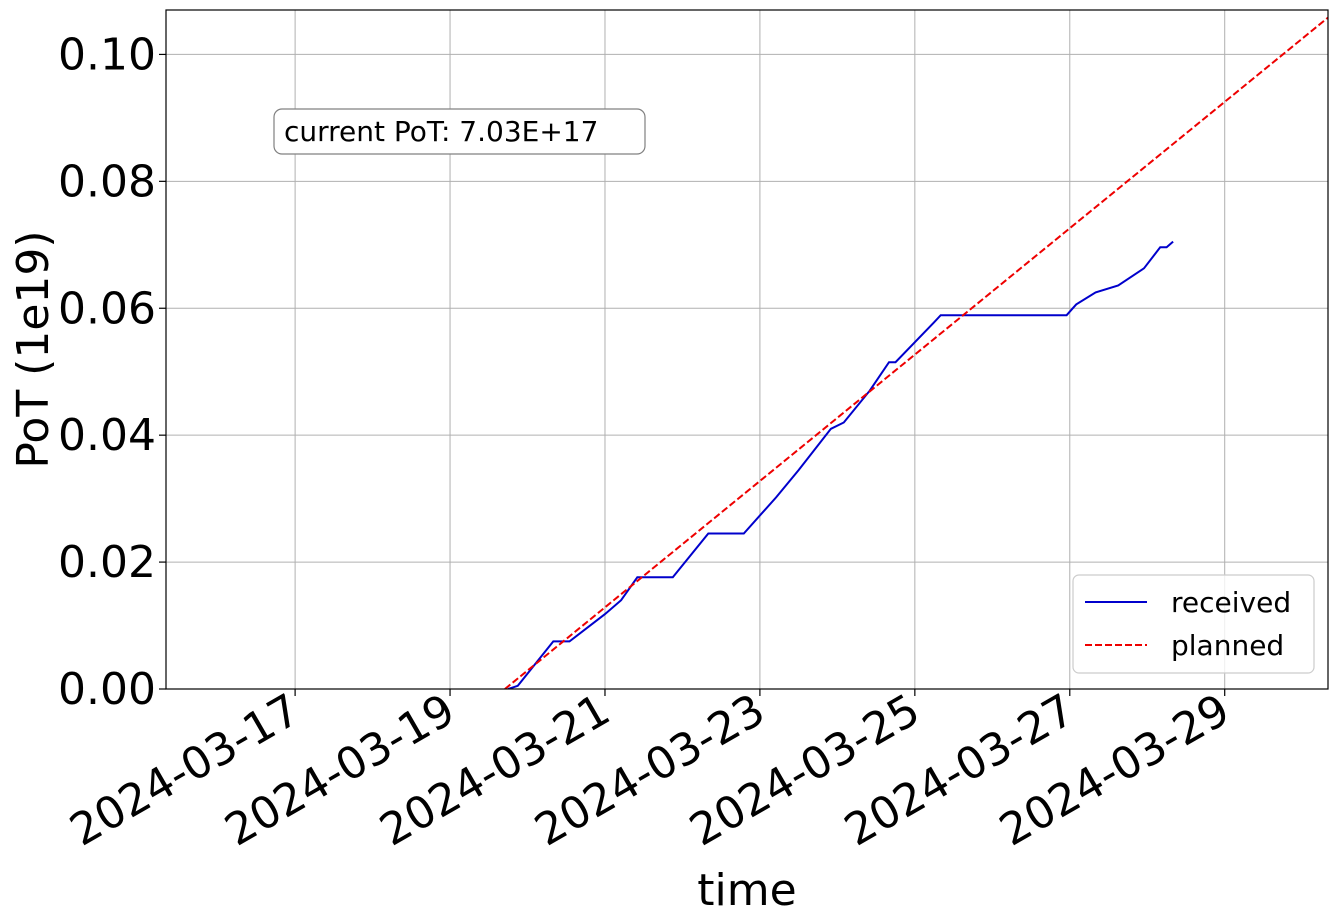  Describe the element at coordinates (107, 689) in the screenshot. I see `y-tick-label: 0.00` at that location.